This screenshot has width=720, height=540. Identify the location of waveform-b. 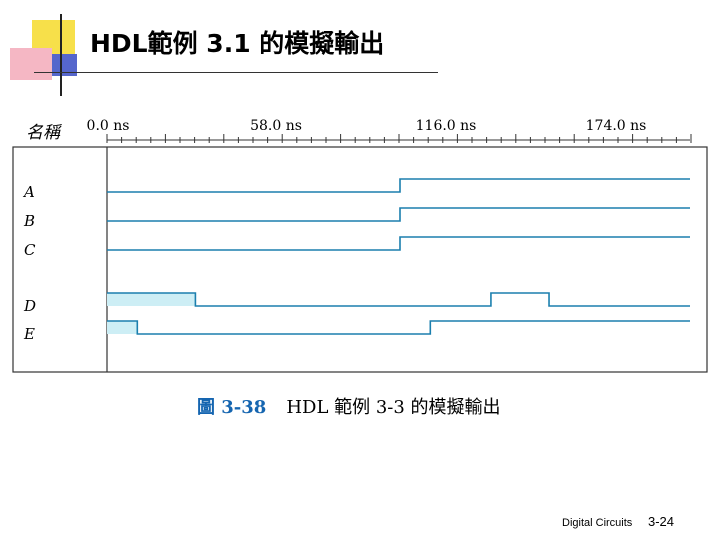
(398, 214).